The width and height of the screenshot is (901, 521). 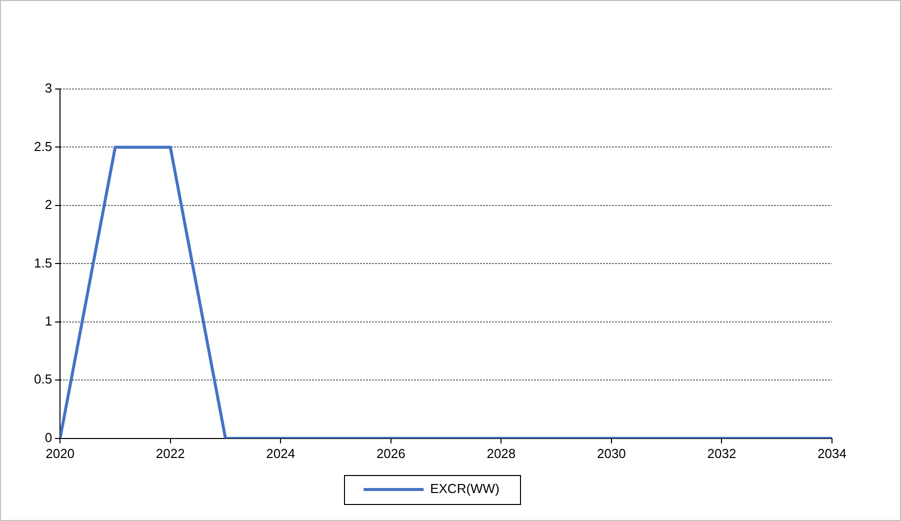 I want to click on x-tick-label: 2032, so click(x=721, y=453).